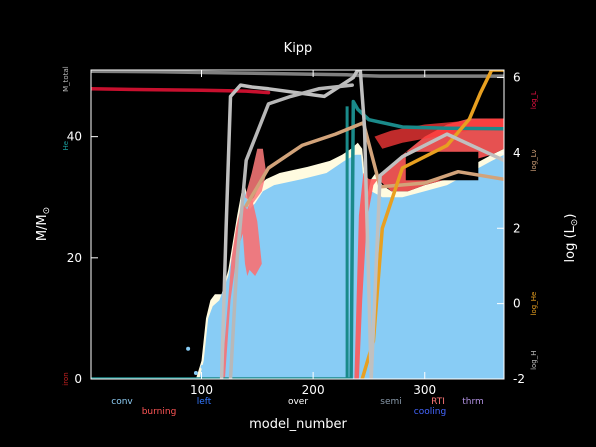 This screenshot has width=596, height=447. I want to click on right-side-label-loglh: log_H, so click(534, 359).